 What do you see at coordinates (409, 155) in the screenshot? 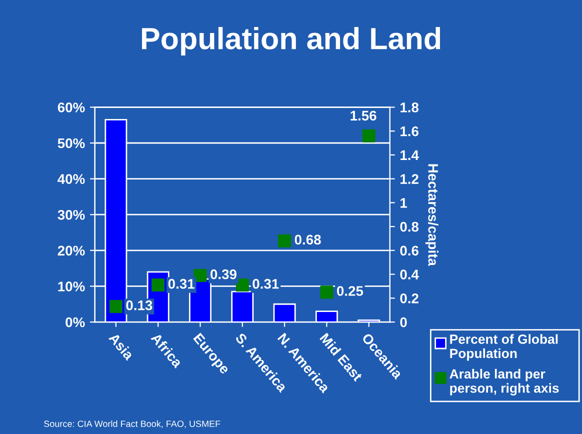
I see `y2-tick-label: 1.4` at bounding box center [409, 155].